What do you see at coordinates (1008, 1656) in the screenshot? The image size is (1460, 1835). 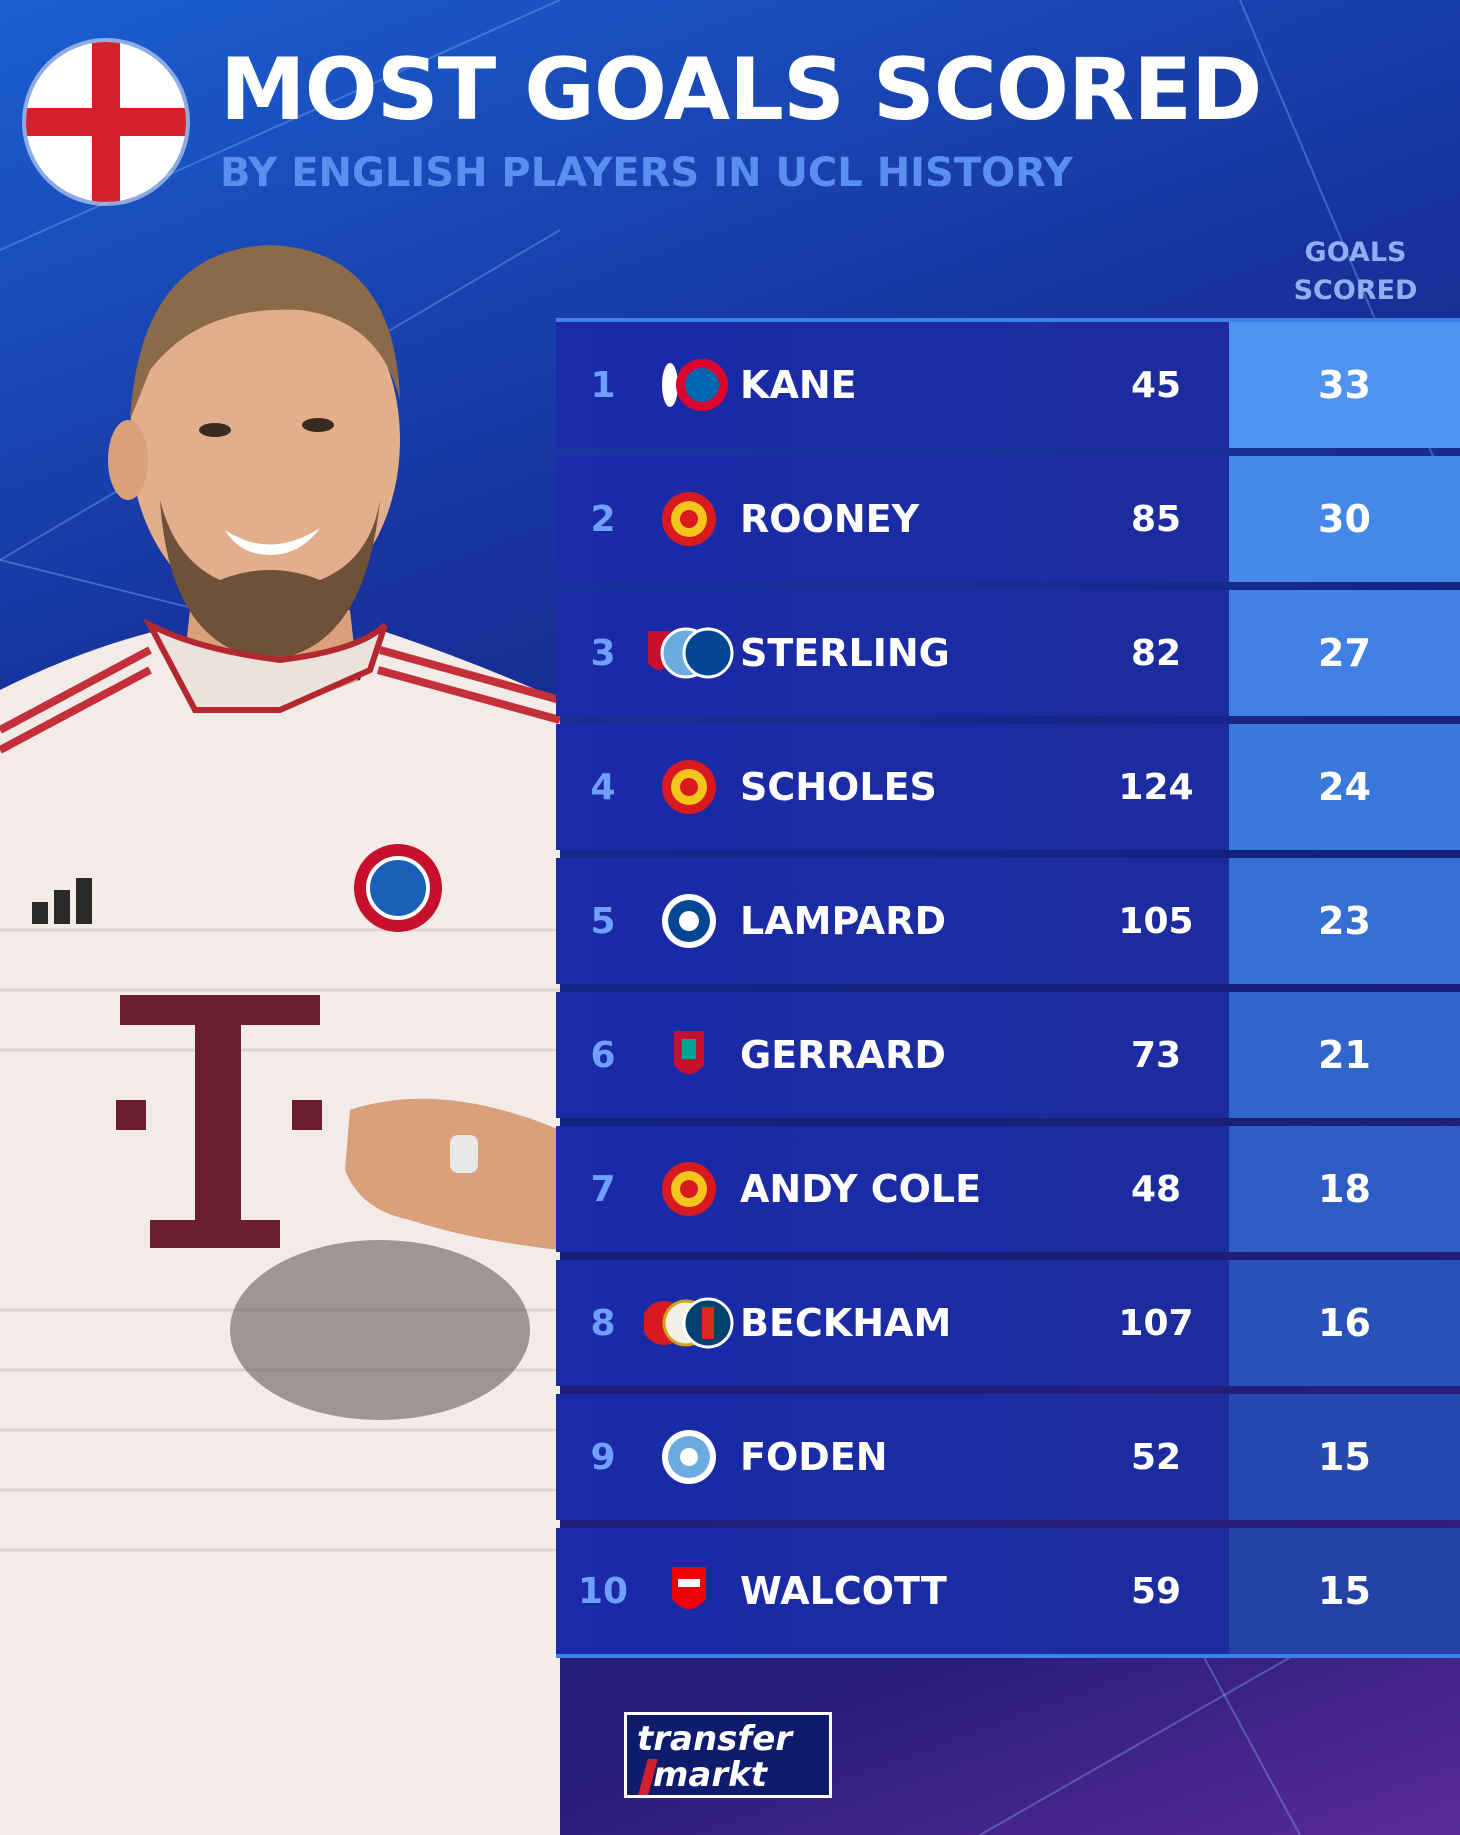 I see `table-bottom-divider` at bounding box center [1008, 1656].